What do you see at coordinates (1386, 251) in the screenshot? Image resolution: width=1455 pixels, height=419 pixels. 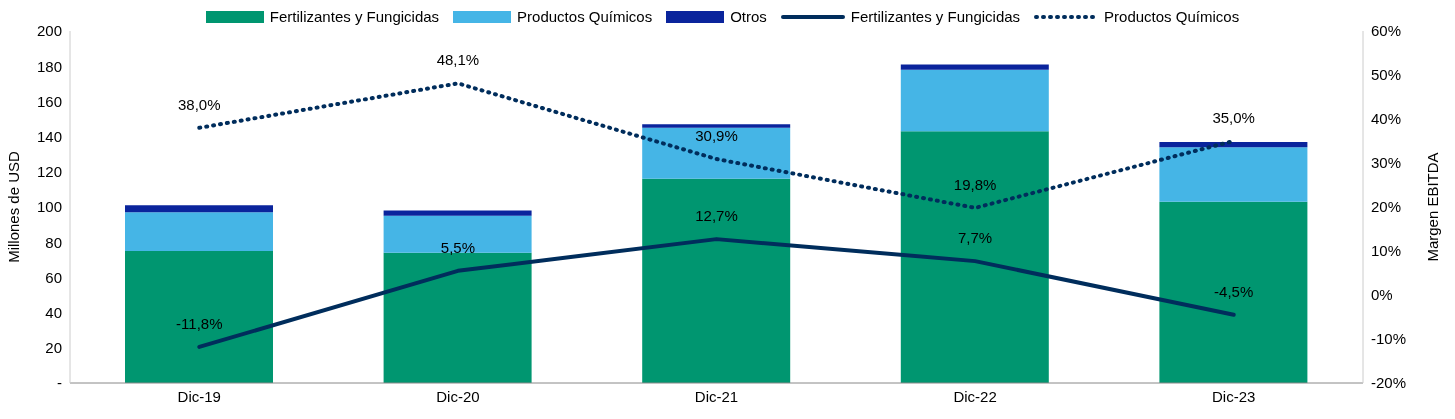 I see `y2-tick-label: 10%` at bounding box center [1386, 251].